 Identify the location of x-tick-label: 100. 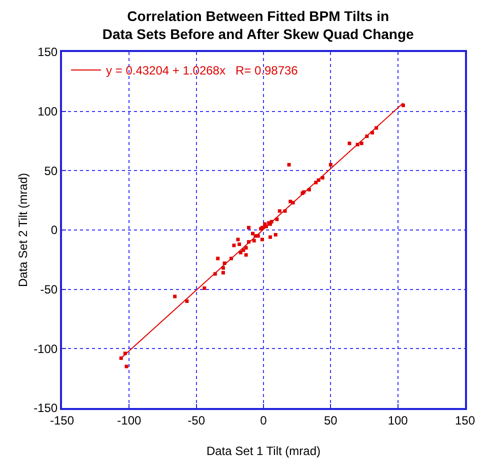
(398, 420).